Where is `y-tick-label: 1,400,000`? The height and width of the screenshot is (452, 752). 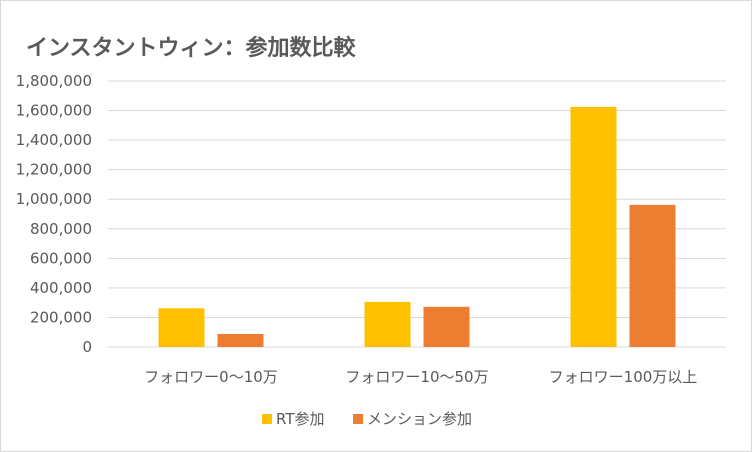 y-tick-label: 1,400,000 is located at coordinates (54, 140).